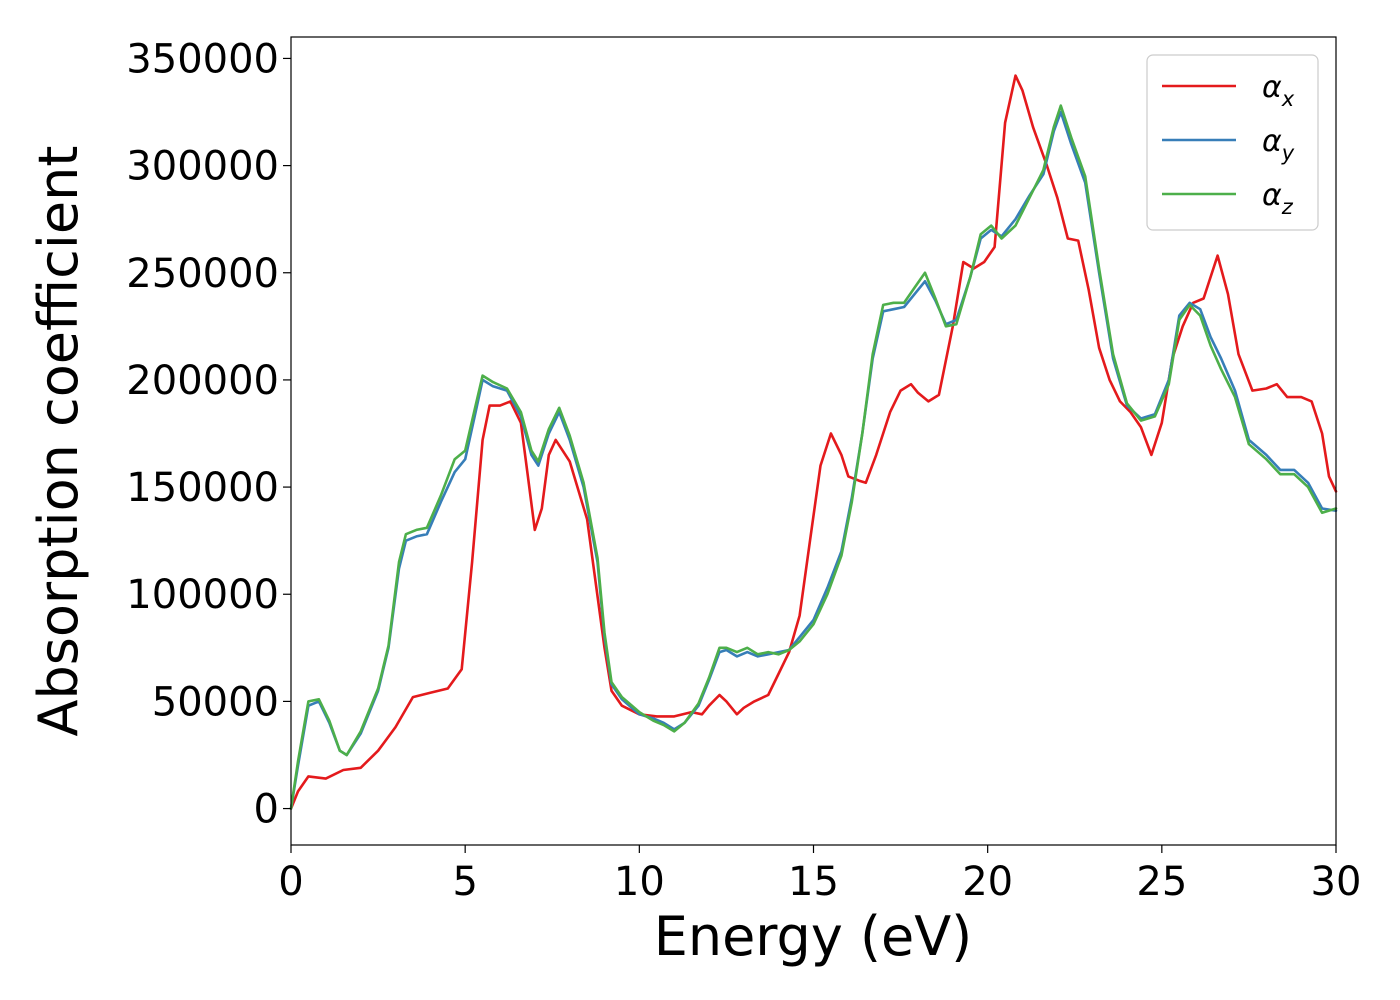 The height and width of the screenshot is (1000, 1400). Describe the element at coordinates (639, 882) in the screenshot. I see `x-tick-label: 10` at that location.